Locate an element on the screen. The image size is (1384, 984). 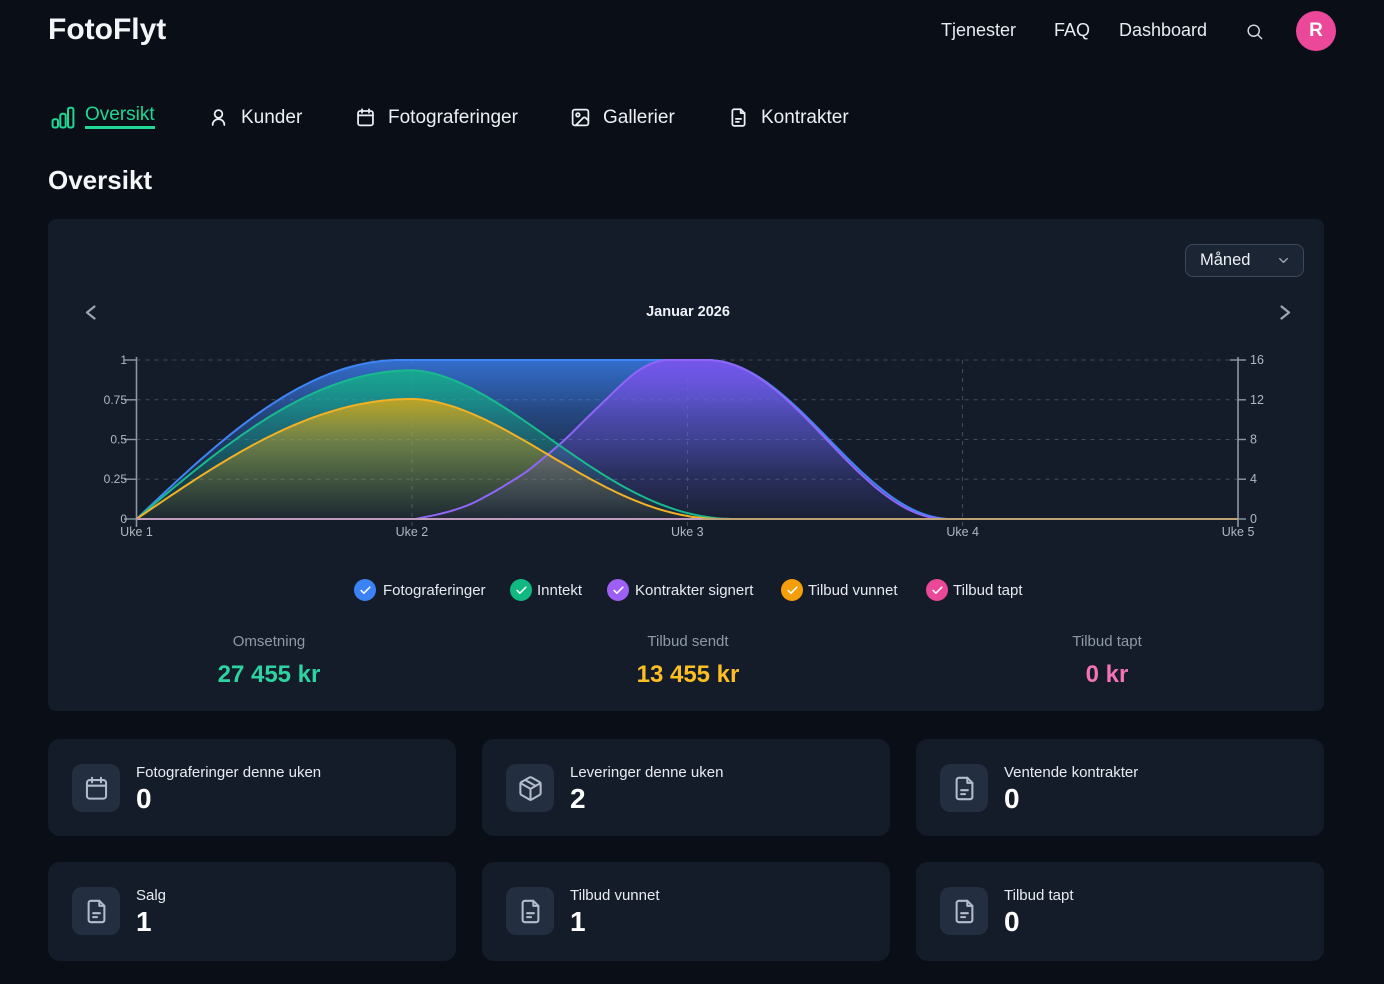
svg-text: 12 is located at coordinates (1257, 400).